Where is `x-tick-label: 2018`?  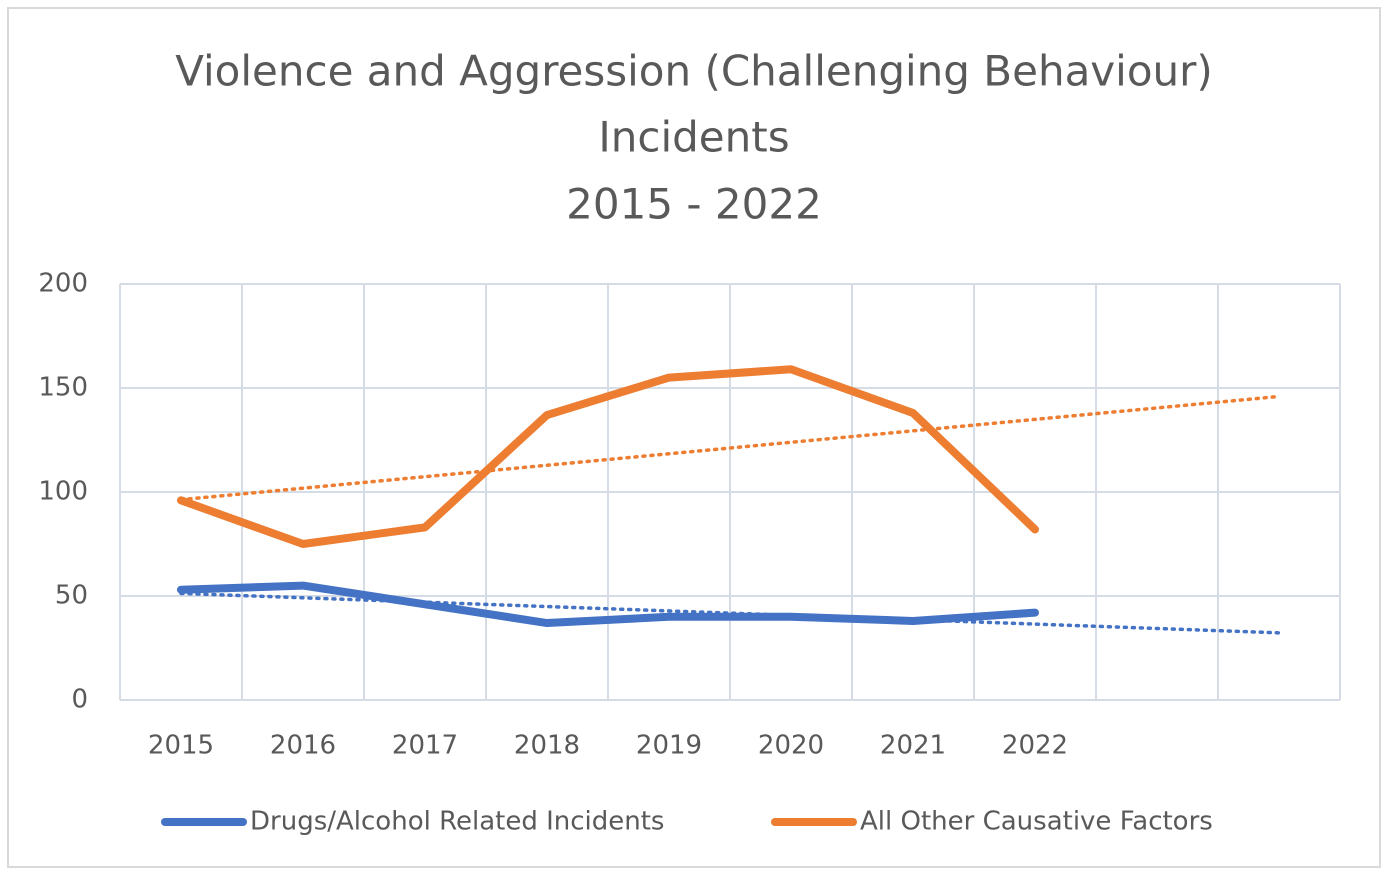
x-tick-label: 2018 is located at coordinates (547, 746).